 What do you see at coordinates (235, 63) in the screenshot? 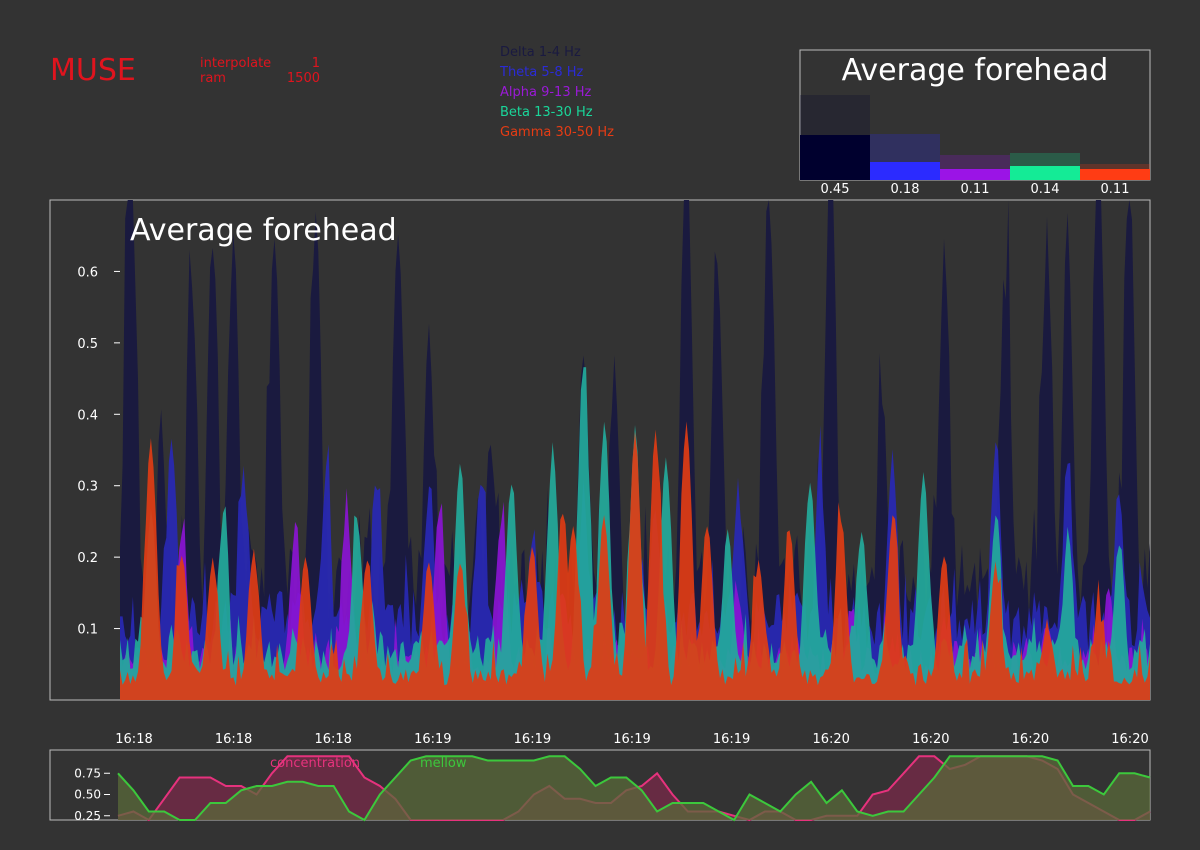
I see `param-interpolate-name: interpolate` at bounding box center [235, 63].